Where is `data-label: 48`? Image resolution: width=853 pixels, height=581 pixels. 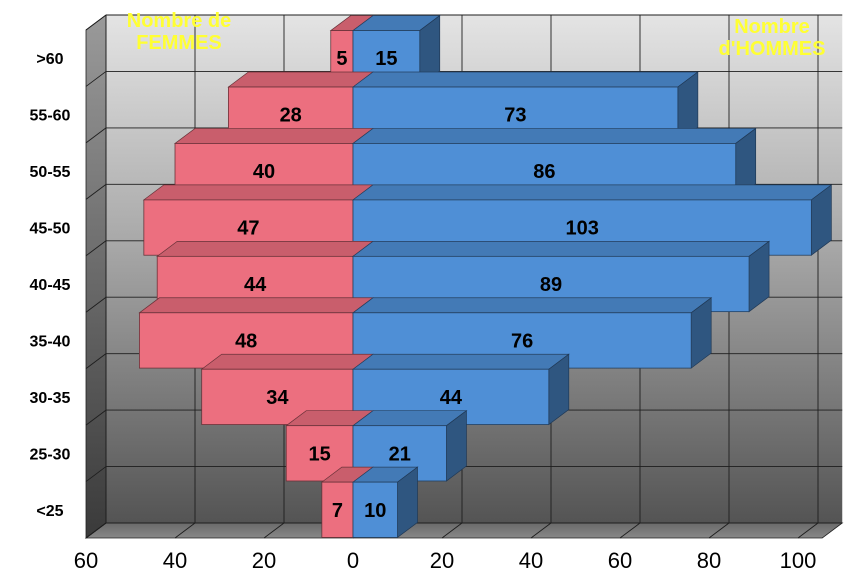 data-label: 48 is located at coordinates (246, 341).